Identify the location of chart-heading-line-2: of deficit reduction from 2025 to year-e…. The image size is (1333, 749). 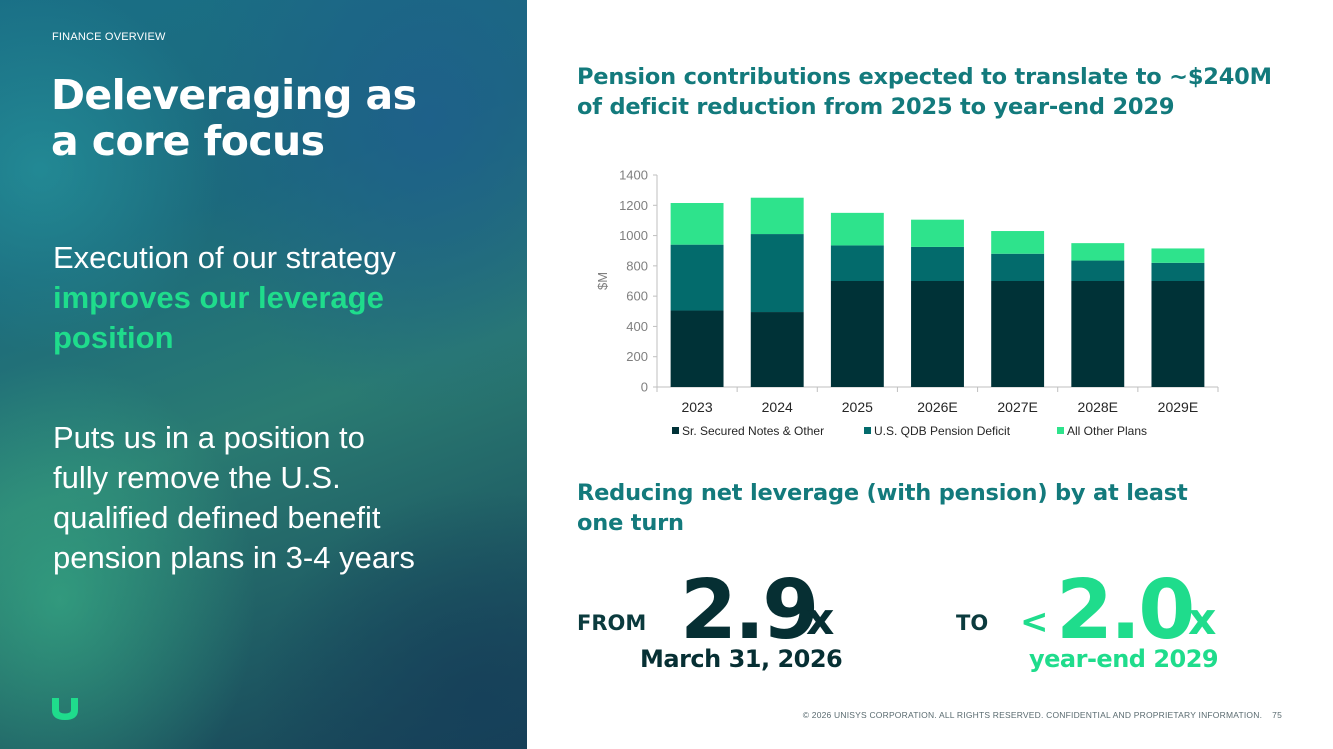
(876, 107).